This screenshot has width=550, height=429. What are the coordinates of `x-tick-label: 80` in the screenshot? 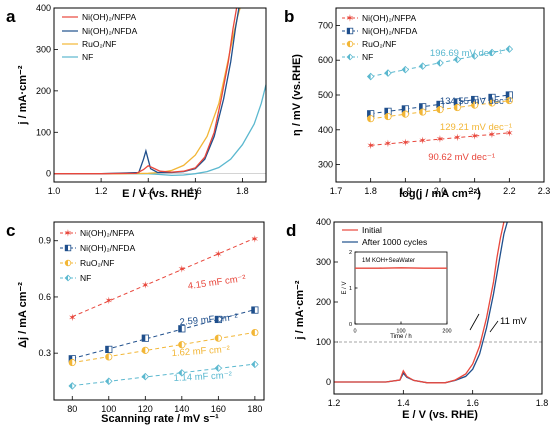 It's located at (72, 409).